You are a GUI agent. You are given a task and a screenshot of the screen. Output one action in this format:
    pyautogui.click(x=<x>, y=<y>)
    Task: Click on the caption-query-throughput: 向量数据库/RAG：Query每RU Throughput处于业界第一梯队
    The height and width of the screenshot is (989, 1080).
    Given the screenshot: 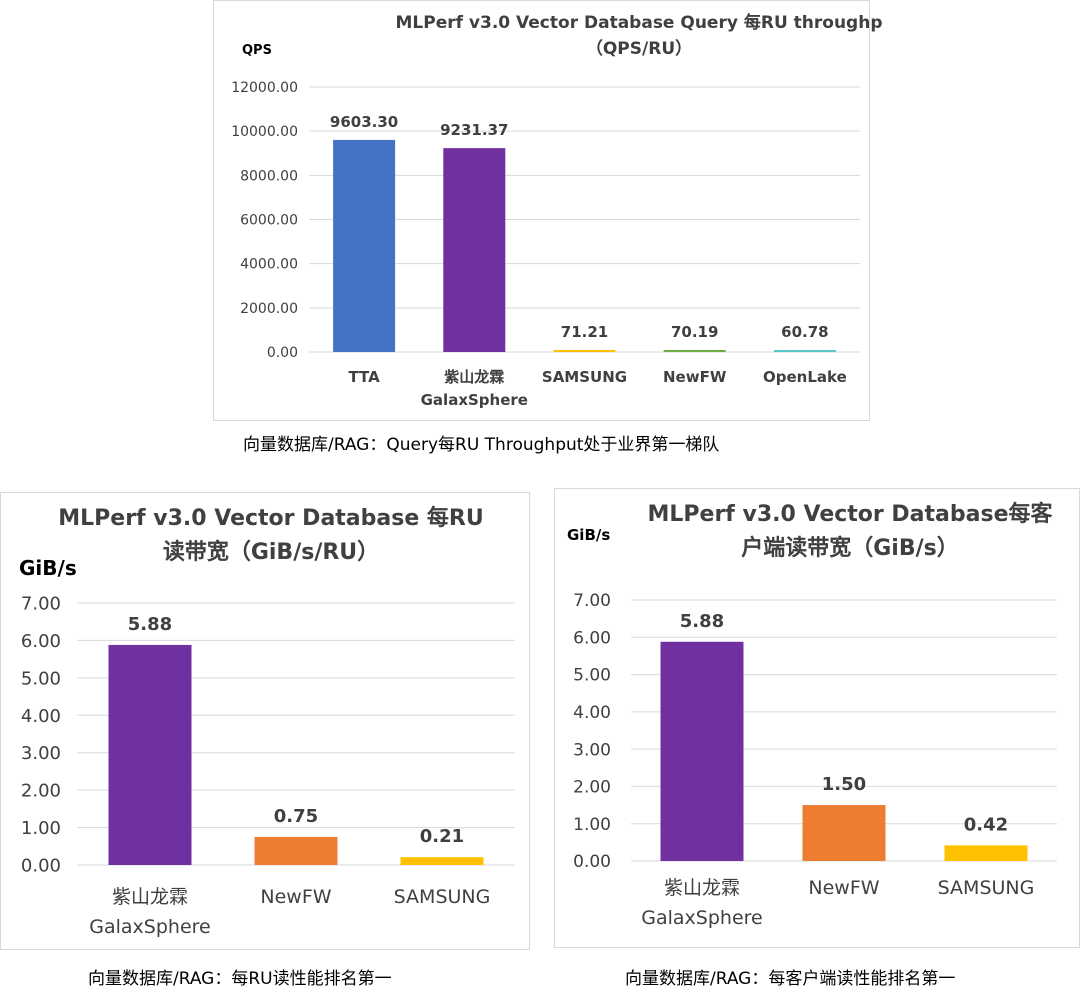 What is the action you would take?
    pyautogui.click(x=481, y=445)
    